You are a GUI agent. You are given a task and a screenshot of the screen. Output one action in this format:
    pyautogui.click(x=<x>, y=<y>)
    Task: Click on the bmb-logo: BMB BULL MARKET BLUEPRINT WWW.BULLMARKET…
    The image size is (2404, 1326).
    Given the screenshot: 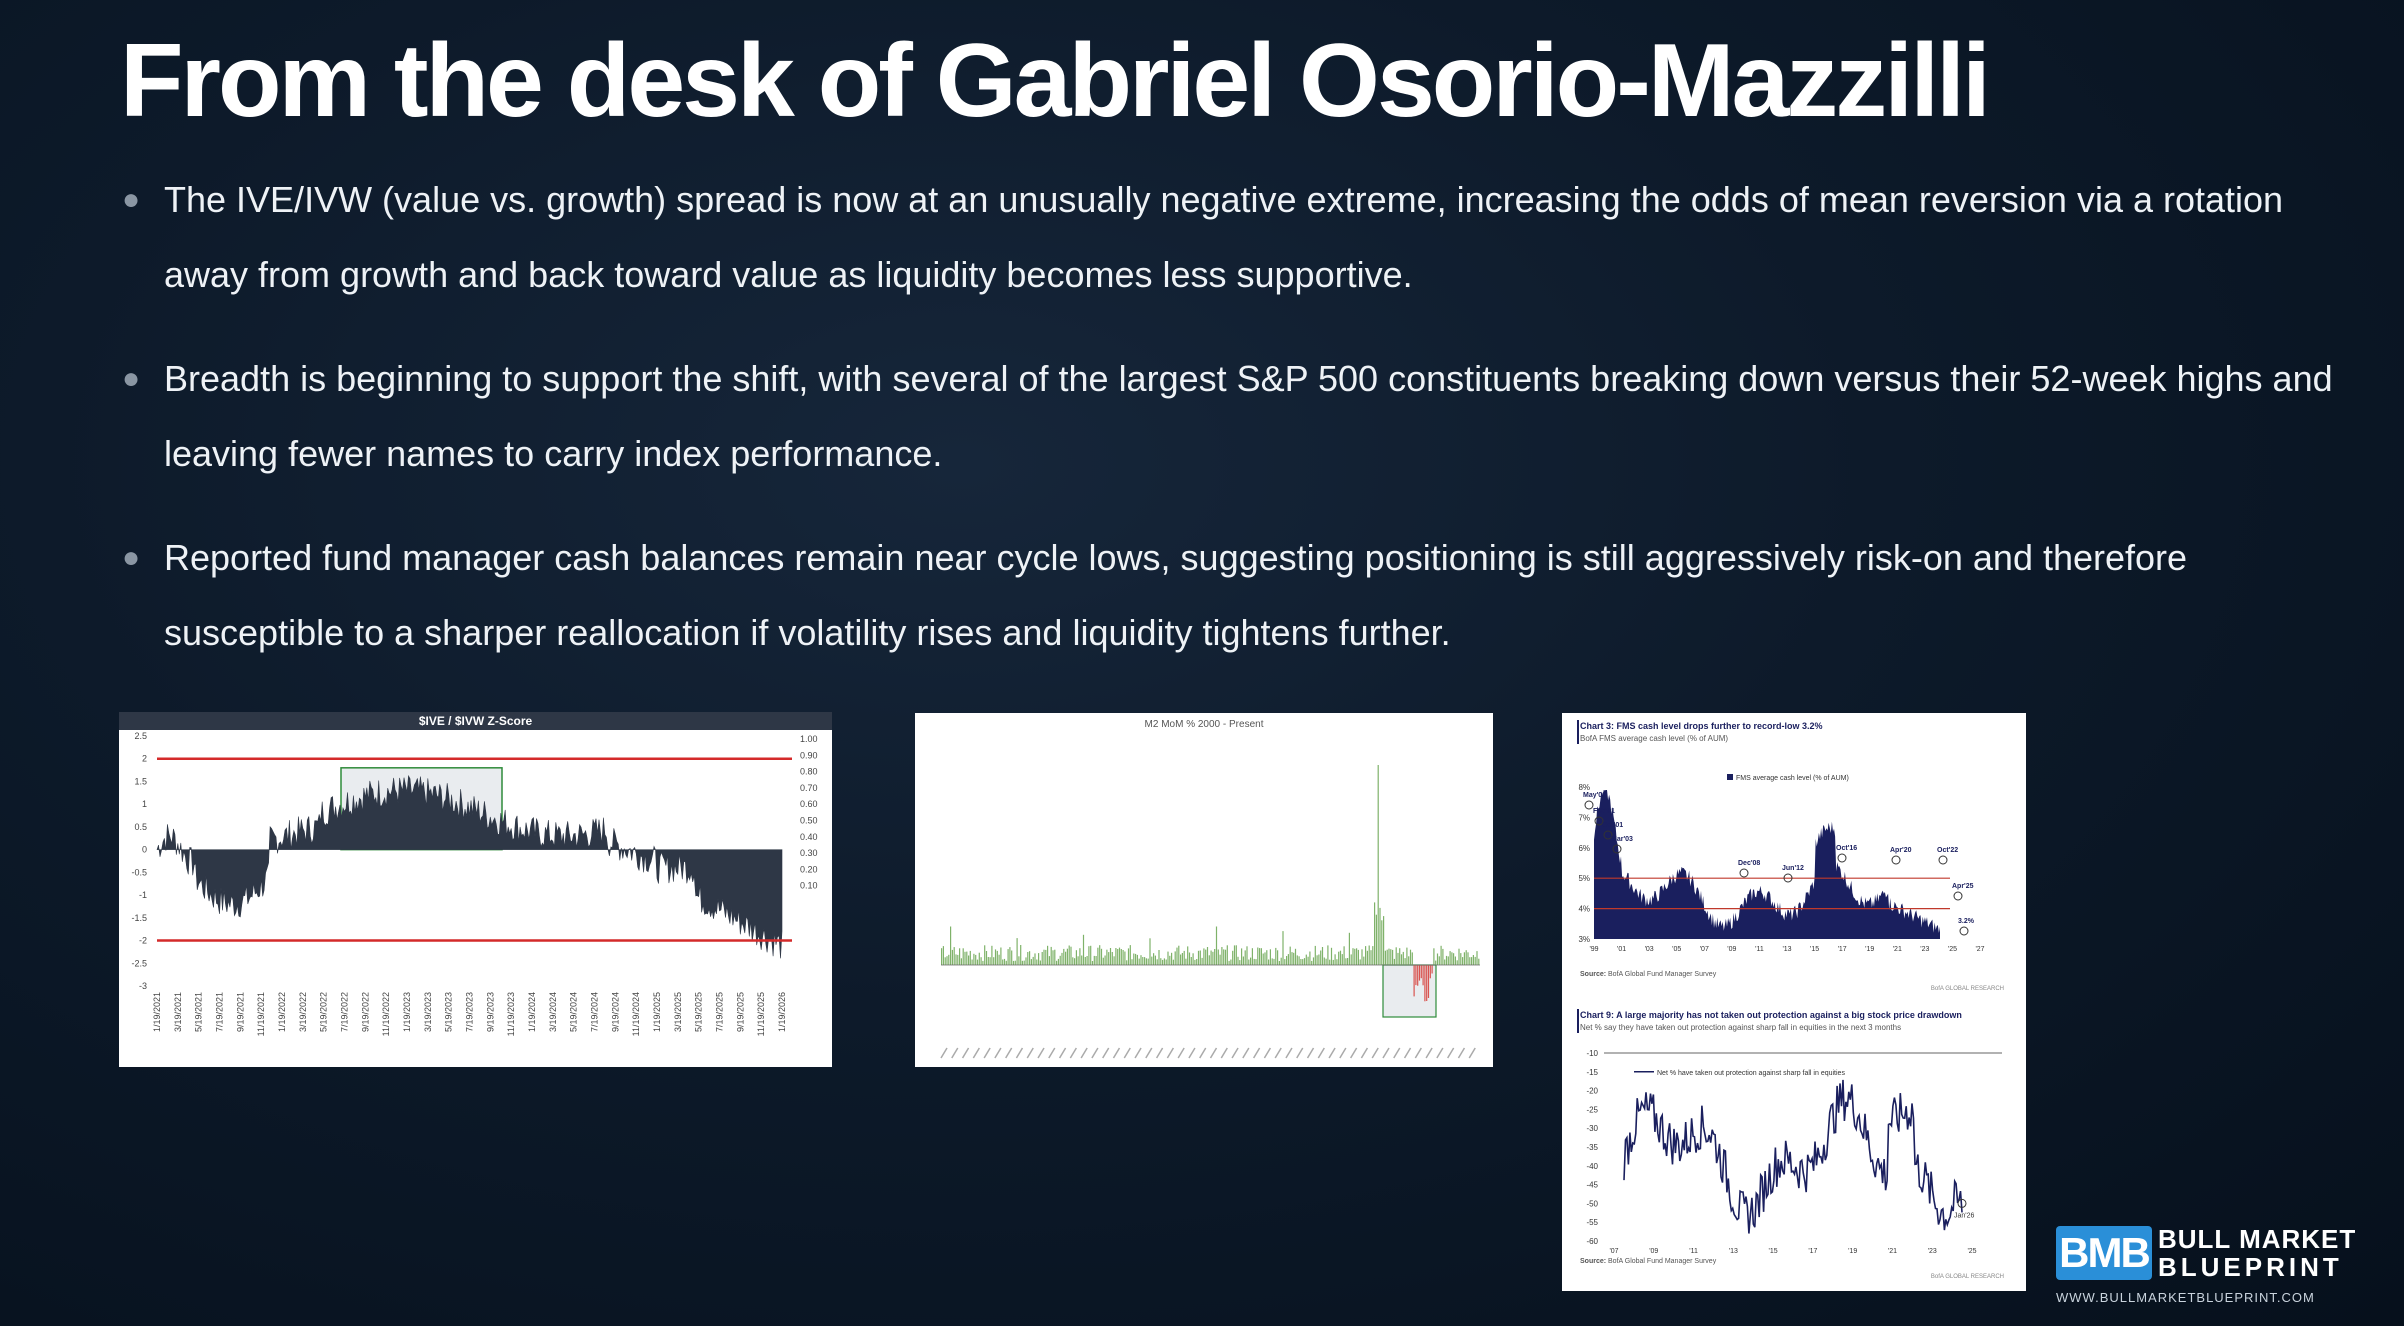 What is the action you would take?
    pyautogui.click(x=2205, y=1264)
    